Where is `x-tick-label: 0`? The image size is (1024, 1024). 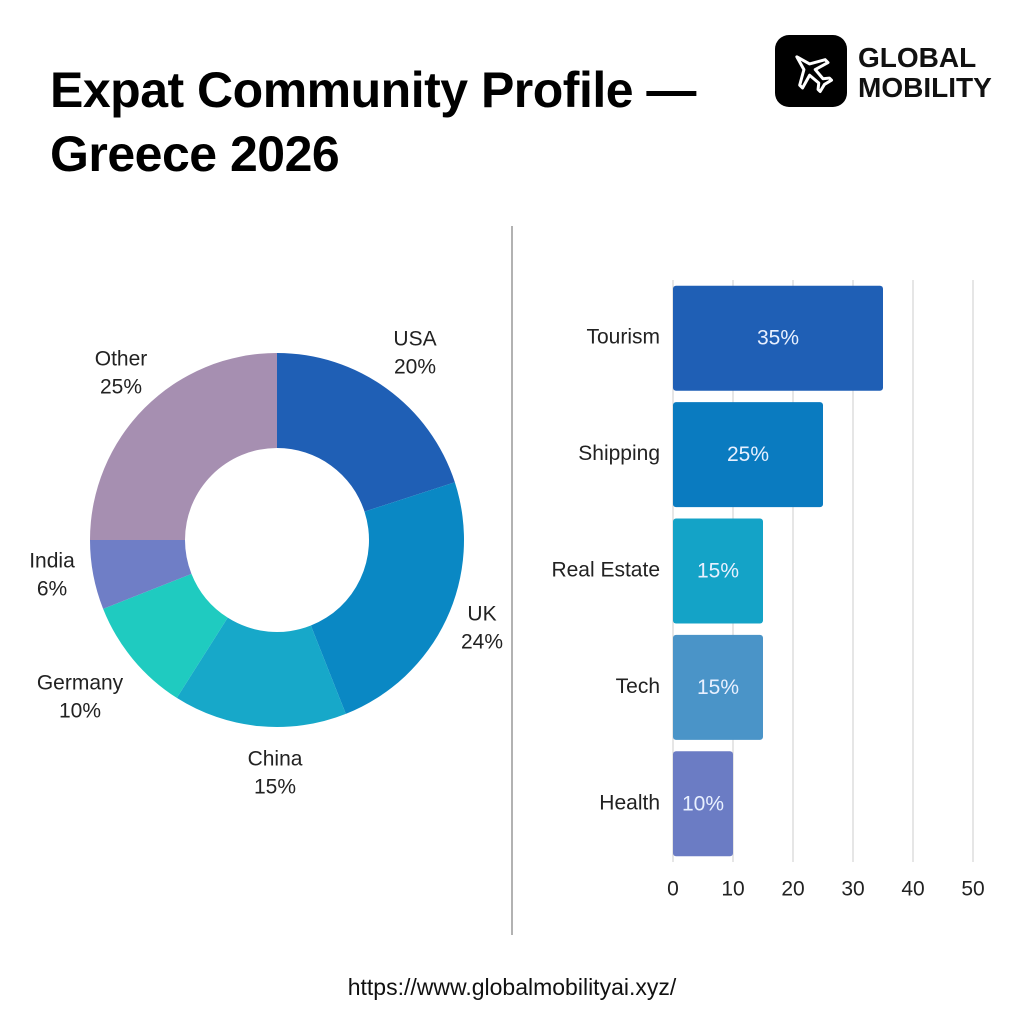
x-tick-label: 0 is located at coordinates (673, 889).